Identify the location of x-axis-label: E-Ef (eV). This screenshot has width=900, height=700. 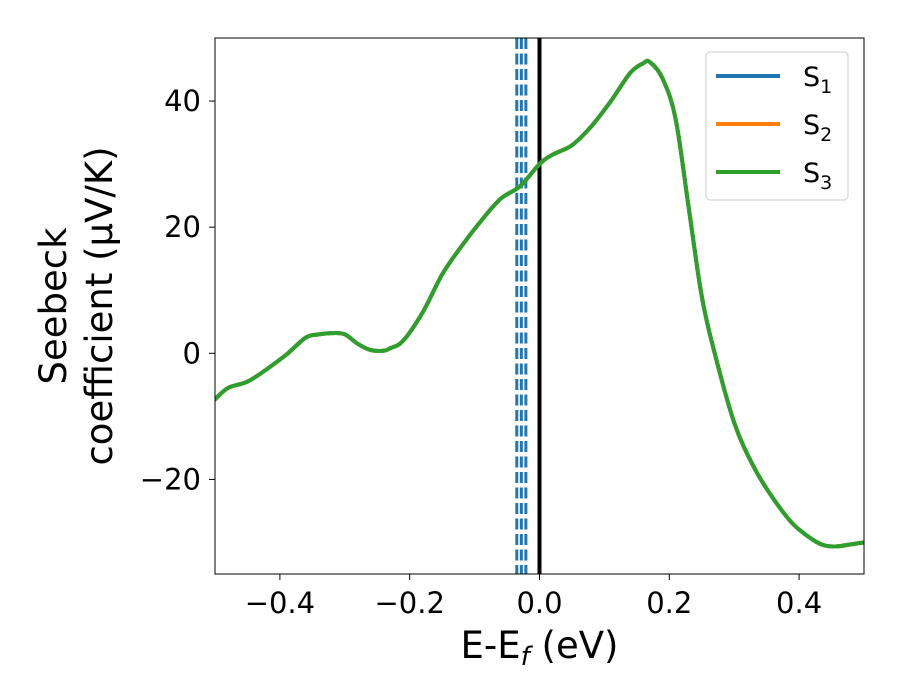
(540, 648).